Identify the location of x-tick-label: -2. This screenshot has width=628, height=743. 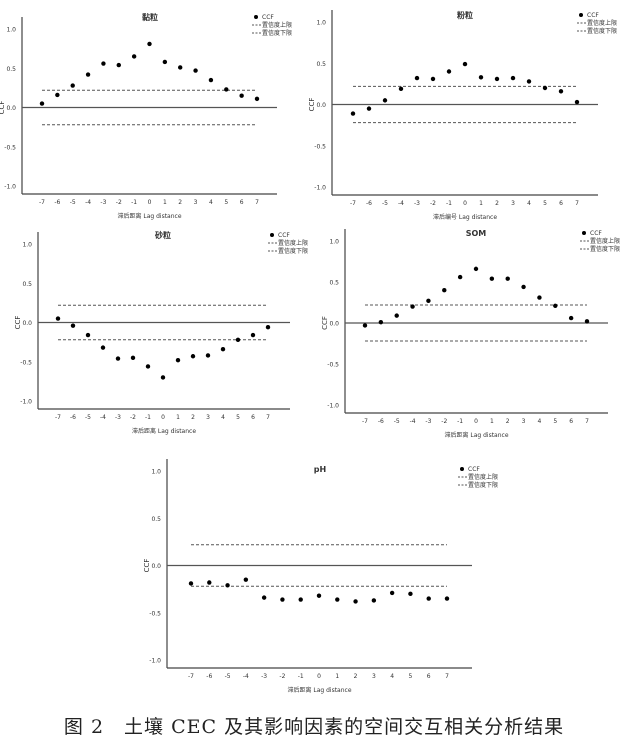
(433, 203).